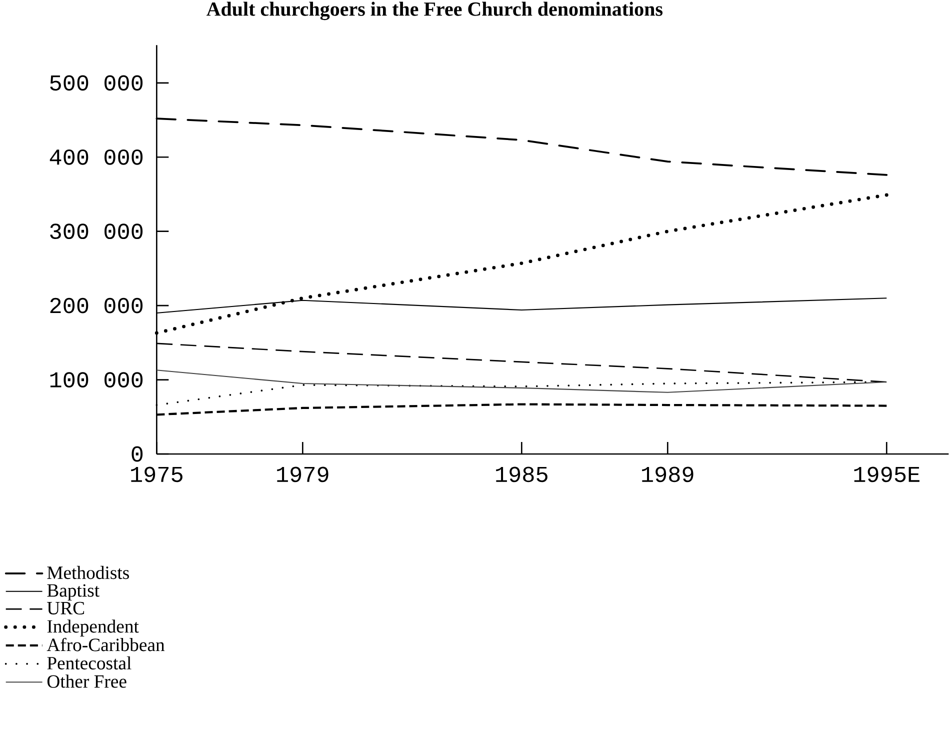 The width and height of the screenshot is (950, 736). What do you see at coordinates (887, 474) in the screenshot?
I see `x-tick-label: 1995E` at bounding box center [887, 474].